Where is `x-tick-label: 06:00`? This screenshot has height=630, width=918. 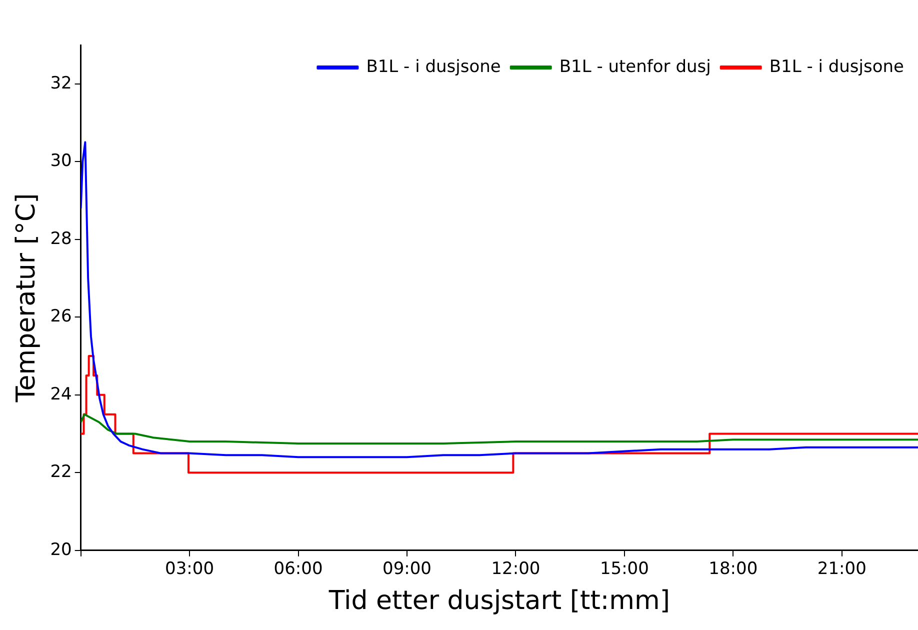
x-tick-label: 06:00 is located at coordinates (298, 569).